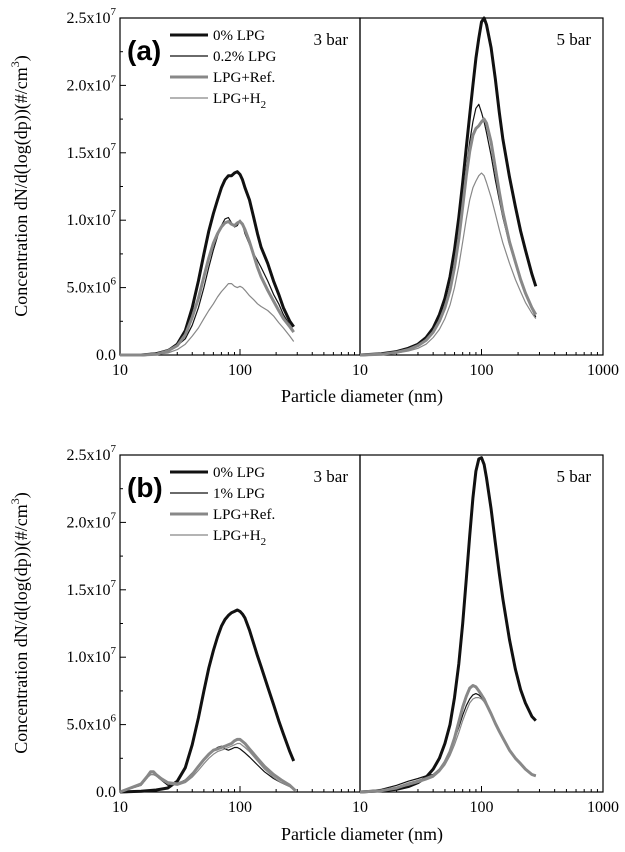 This screenshot has height=852, width=625. I want to click on legend-label: 0.2% LPG, so click(245, 57).